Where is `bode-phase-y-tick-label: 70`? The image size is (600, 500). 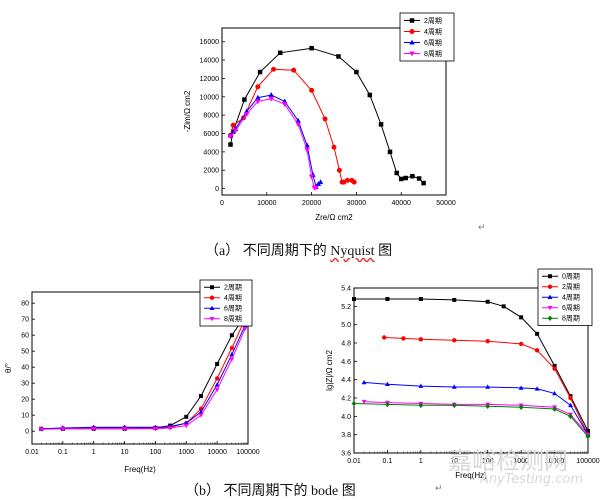
bode-phase-y-tick-label: 70 is located at coordinates (25, 320).